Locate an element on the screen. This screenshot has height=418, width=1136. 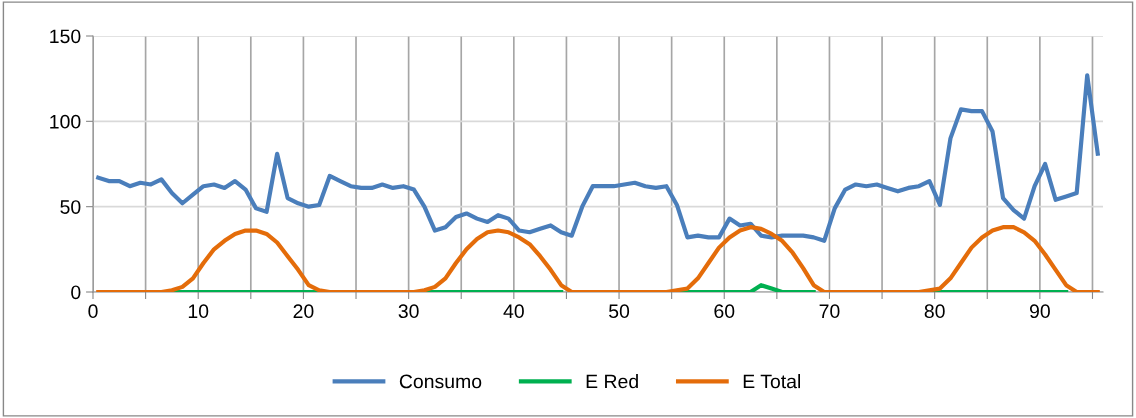
x-tick-label: 80 is located at coordinates (934, 311).